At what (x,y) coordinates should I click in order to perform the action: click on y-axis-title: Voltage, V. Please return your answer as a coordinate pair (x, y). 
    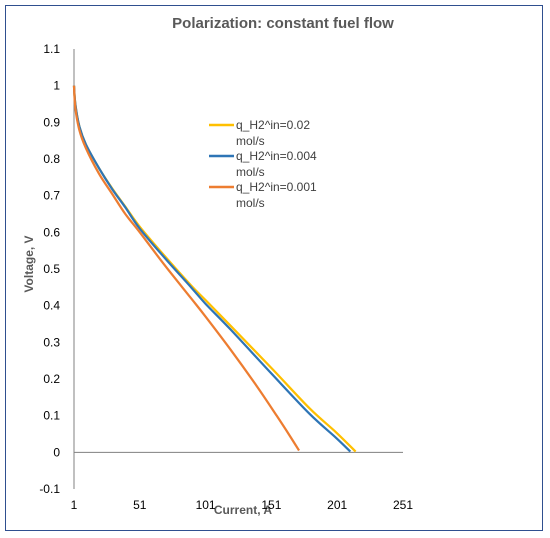
    Looking at the image, I should click on (29, 263).